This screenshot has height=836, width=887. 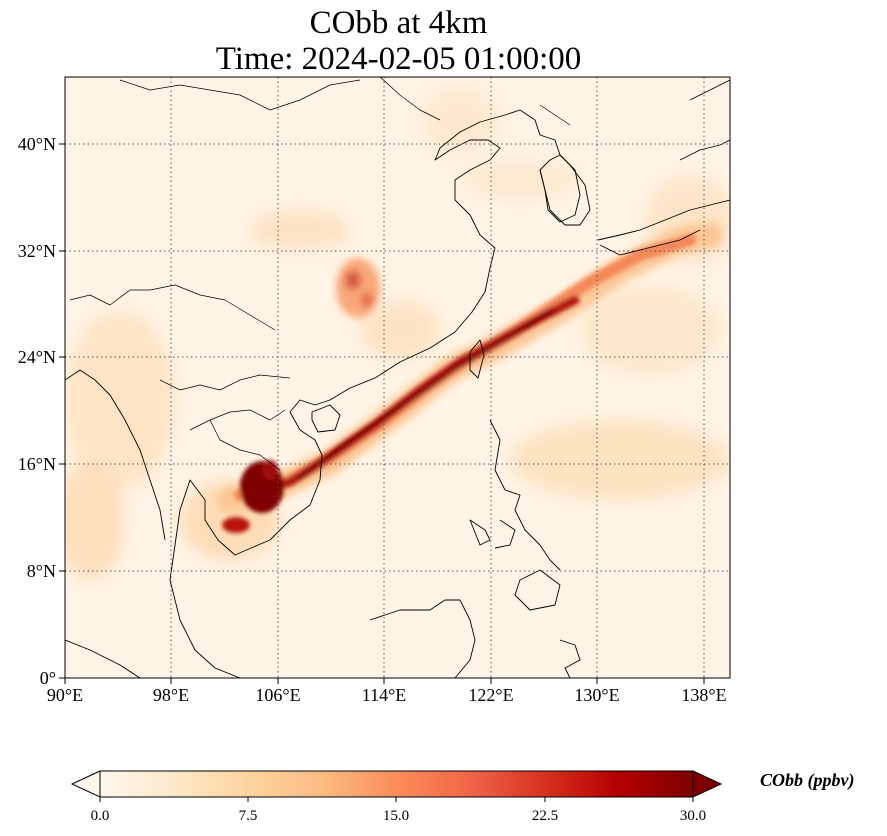 What do you see at coordinates (396, 816) in the screenshot?
I see `colorbar-tick-label: 15.0` at bounding box center [396, 816].